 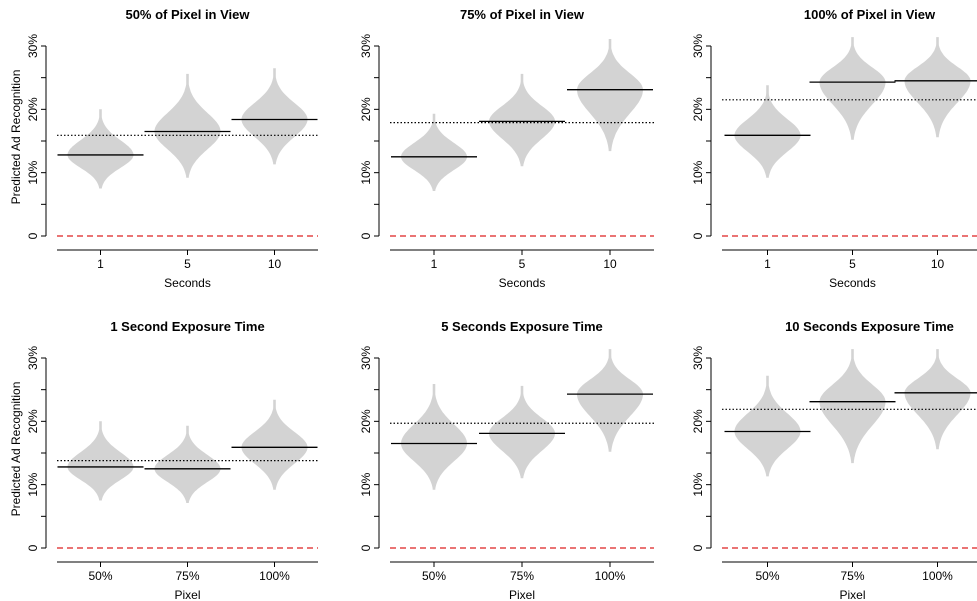 I want to click on panel-title: 50% of Pixel in View, so click(x=187, y=14).